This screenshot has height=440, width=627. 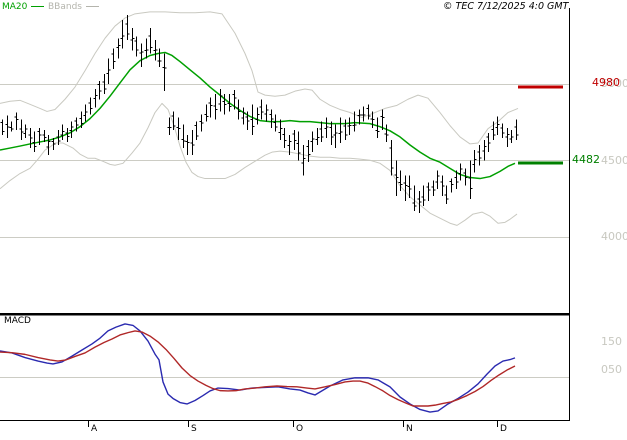 What do you see at coordinates (17, 321) in the screenshot?
I see `macd-panel-title: MACD` at bounding box center [17, 321].